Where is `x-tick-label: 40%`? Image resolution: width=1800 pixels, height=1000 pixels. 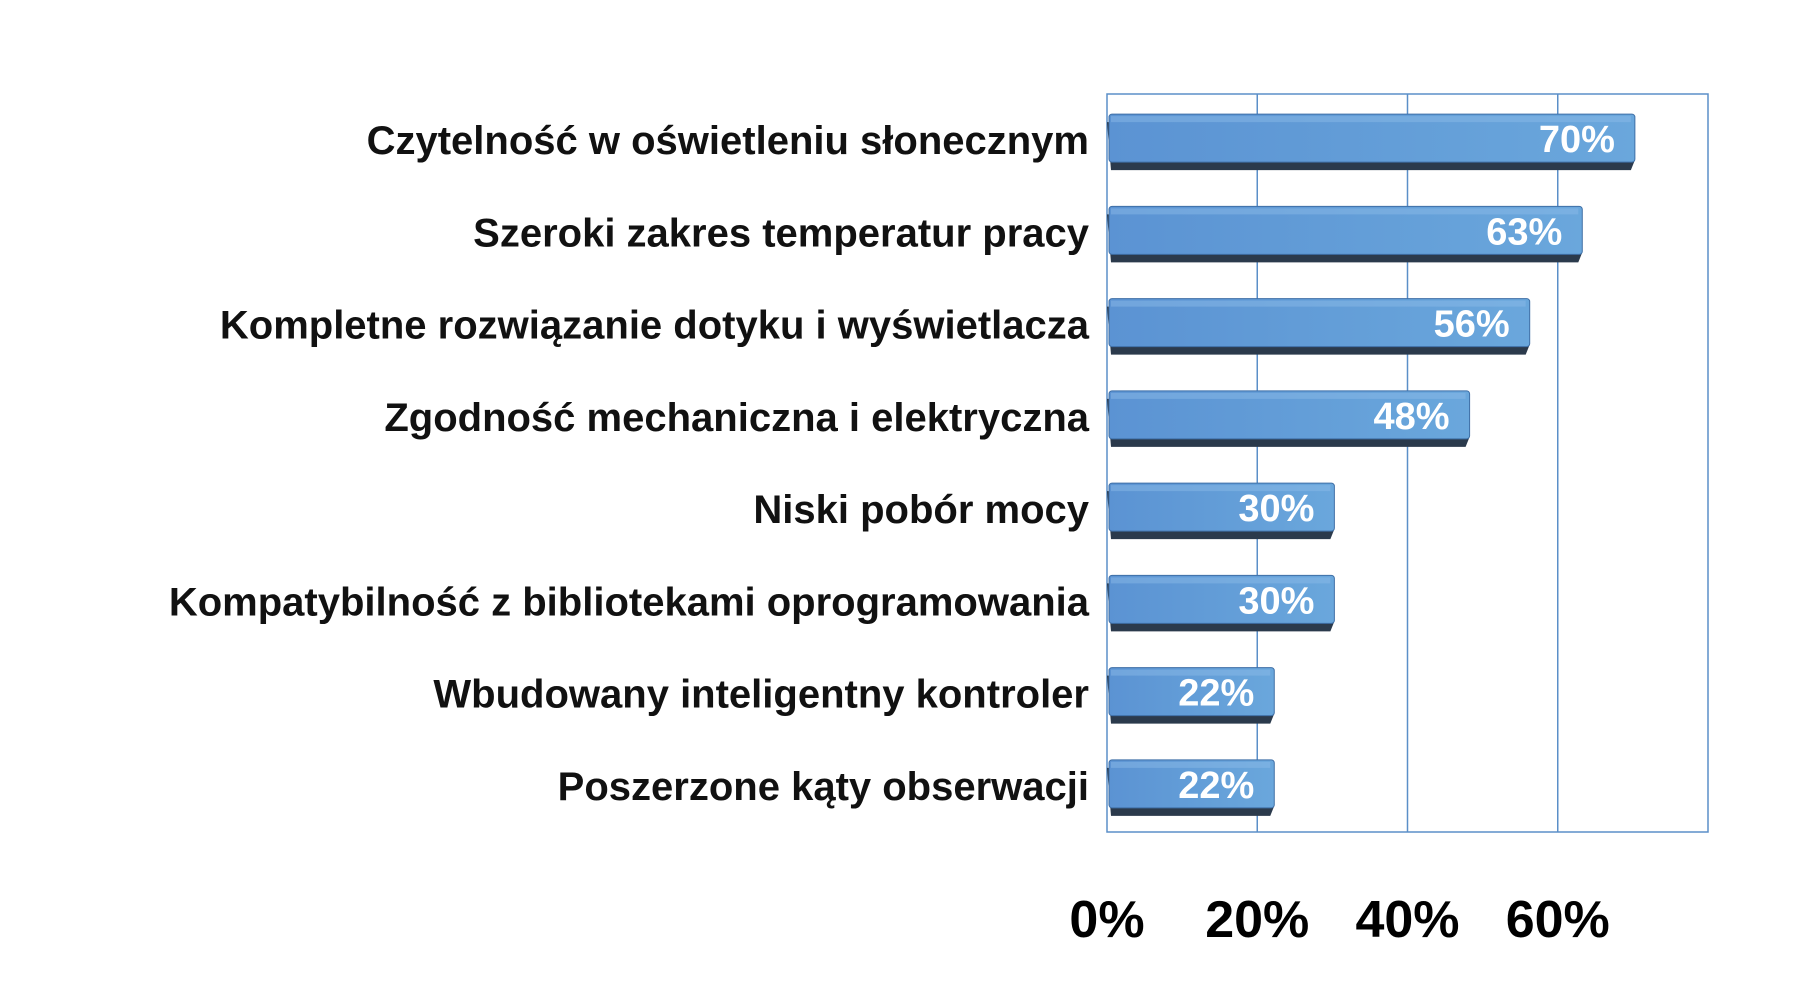
x-tick-label: 40% is located at coordinates (1407, 920).